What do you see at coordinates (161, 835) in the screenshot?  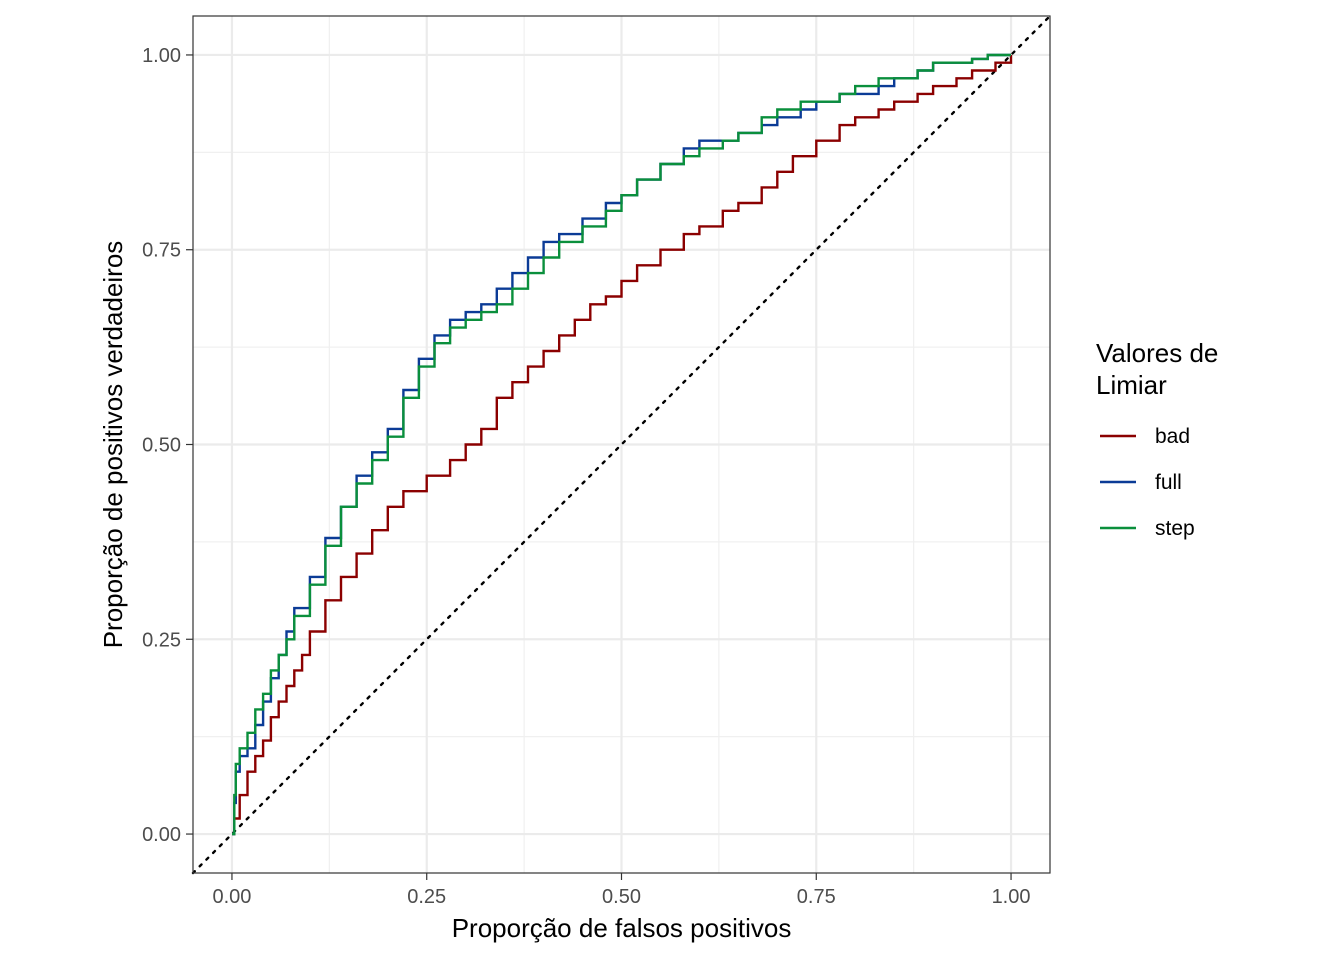 I see `y-tick-label: 0.00` at bounding box center [161, 835].